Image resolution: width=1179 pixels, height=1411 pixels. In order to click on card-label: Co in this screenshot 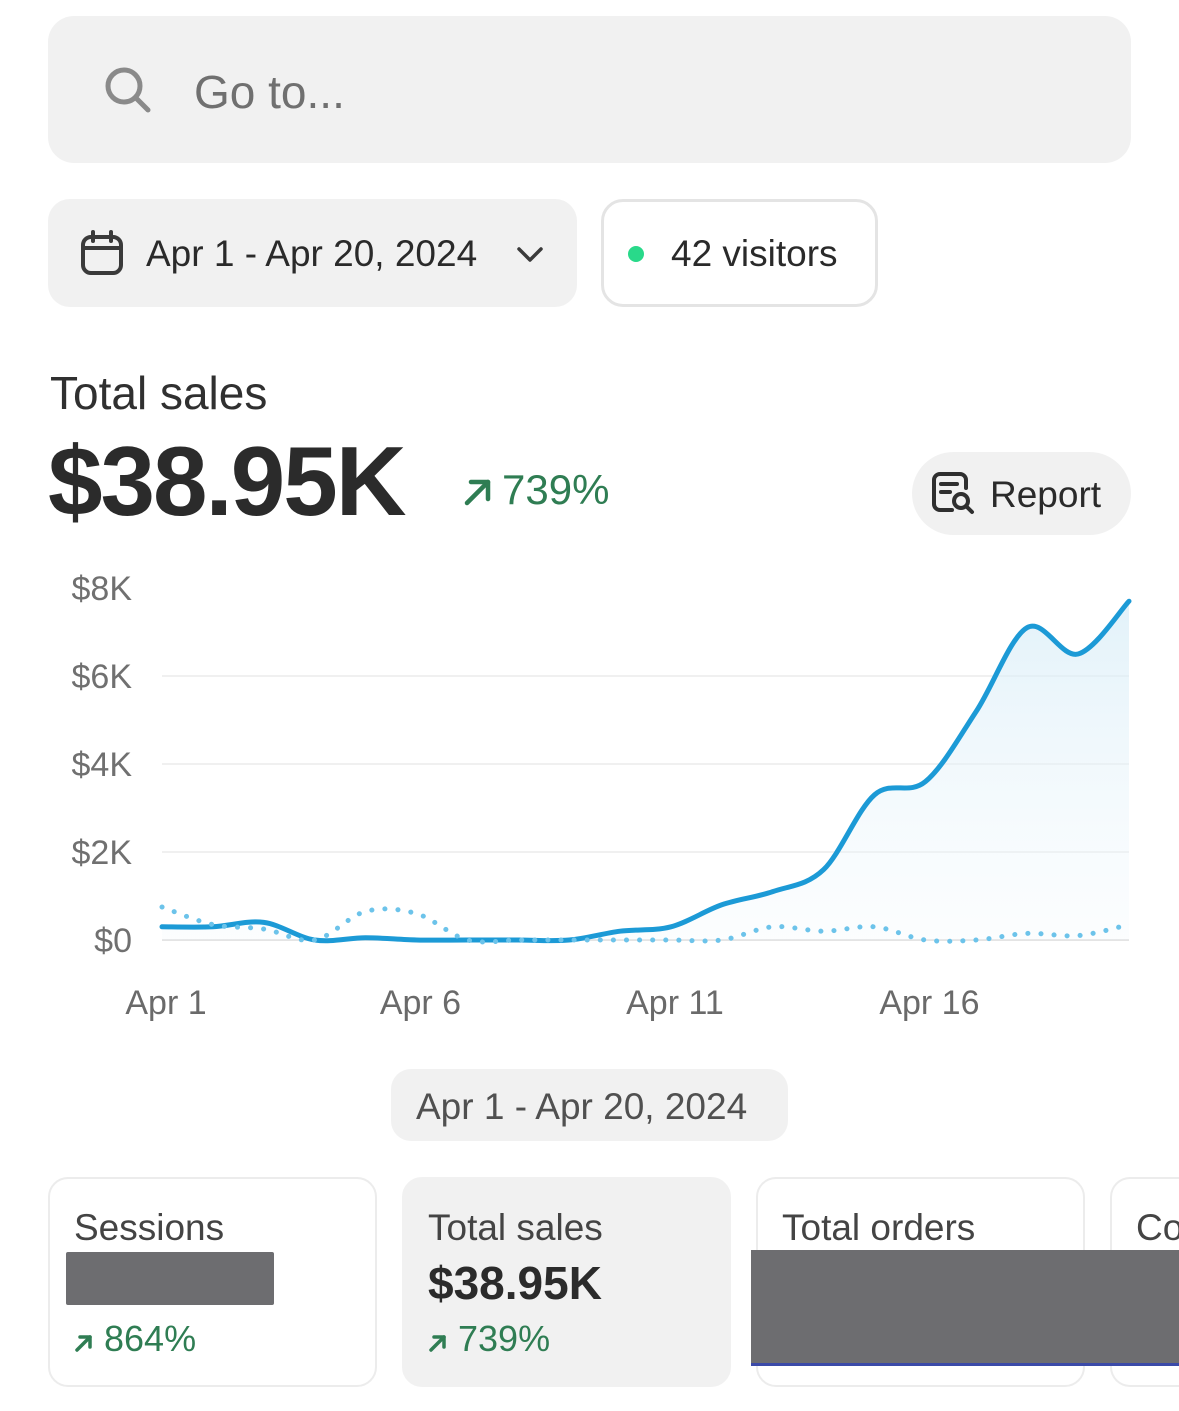, I will do `click(1157, 1227)`.